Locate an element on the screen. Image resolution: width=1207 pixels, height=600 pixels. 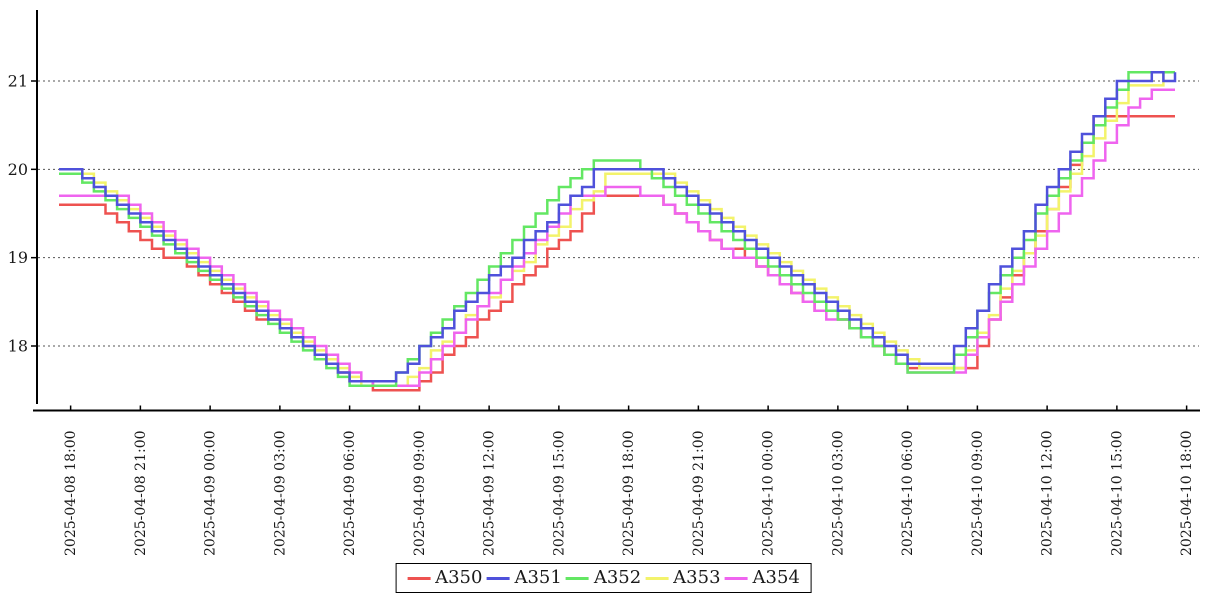
x-tick-label: 2025-04-09 09:00 is located at coordinates (420, 493).